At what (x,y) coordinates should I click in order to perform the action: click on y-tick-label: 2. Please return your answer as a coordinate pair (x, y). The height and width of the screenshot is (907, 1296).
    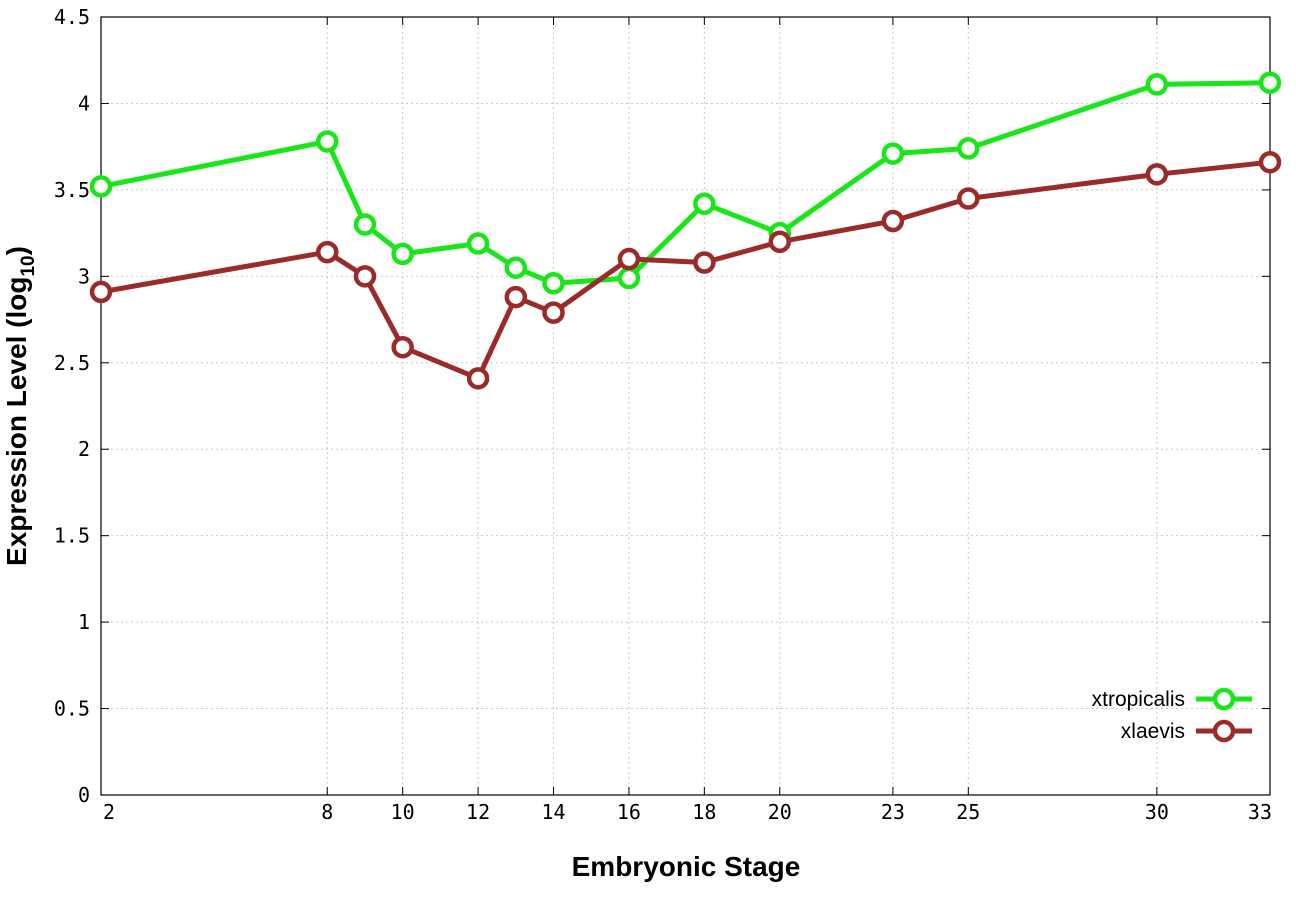
    Looking at the image, I should click on (84, 449).